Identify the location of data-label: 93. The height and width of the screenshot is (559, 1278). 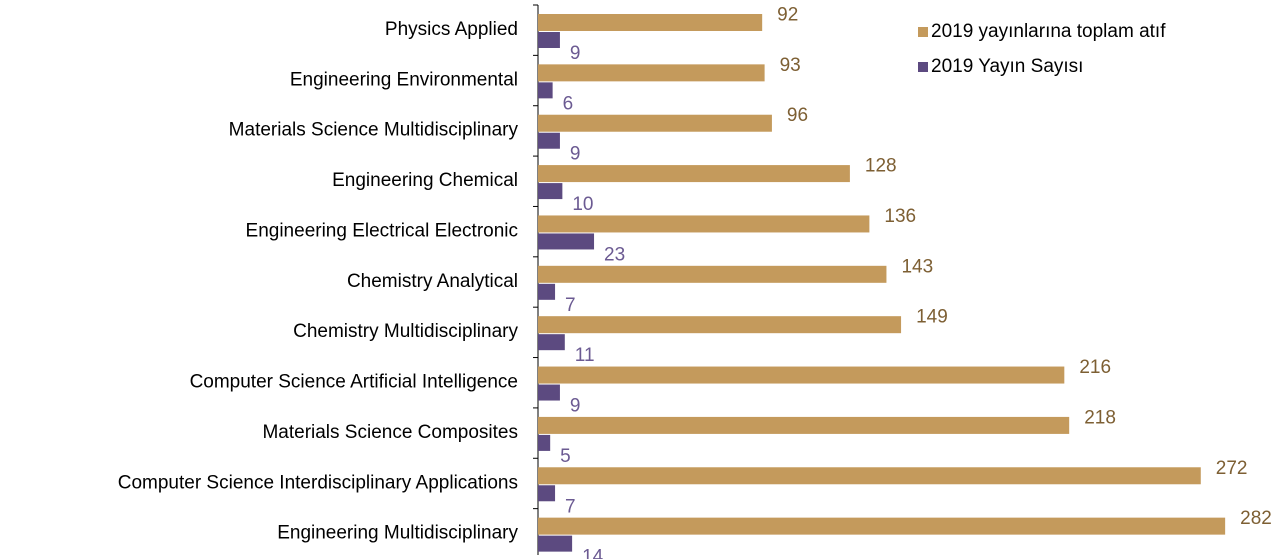
(790, 65).